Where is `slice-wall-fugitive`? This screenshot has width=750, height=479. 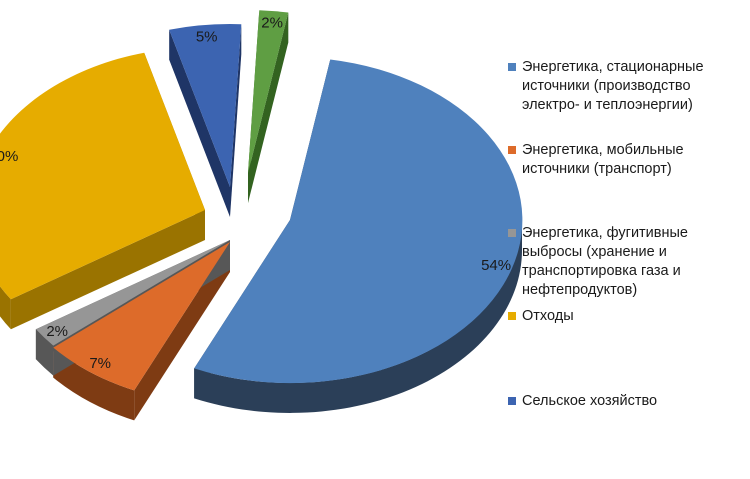
slice-wall-fugitive is located at coordinates (44, 352).